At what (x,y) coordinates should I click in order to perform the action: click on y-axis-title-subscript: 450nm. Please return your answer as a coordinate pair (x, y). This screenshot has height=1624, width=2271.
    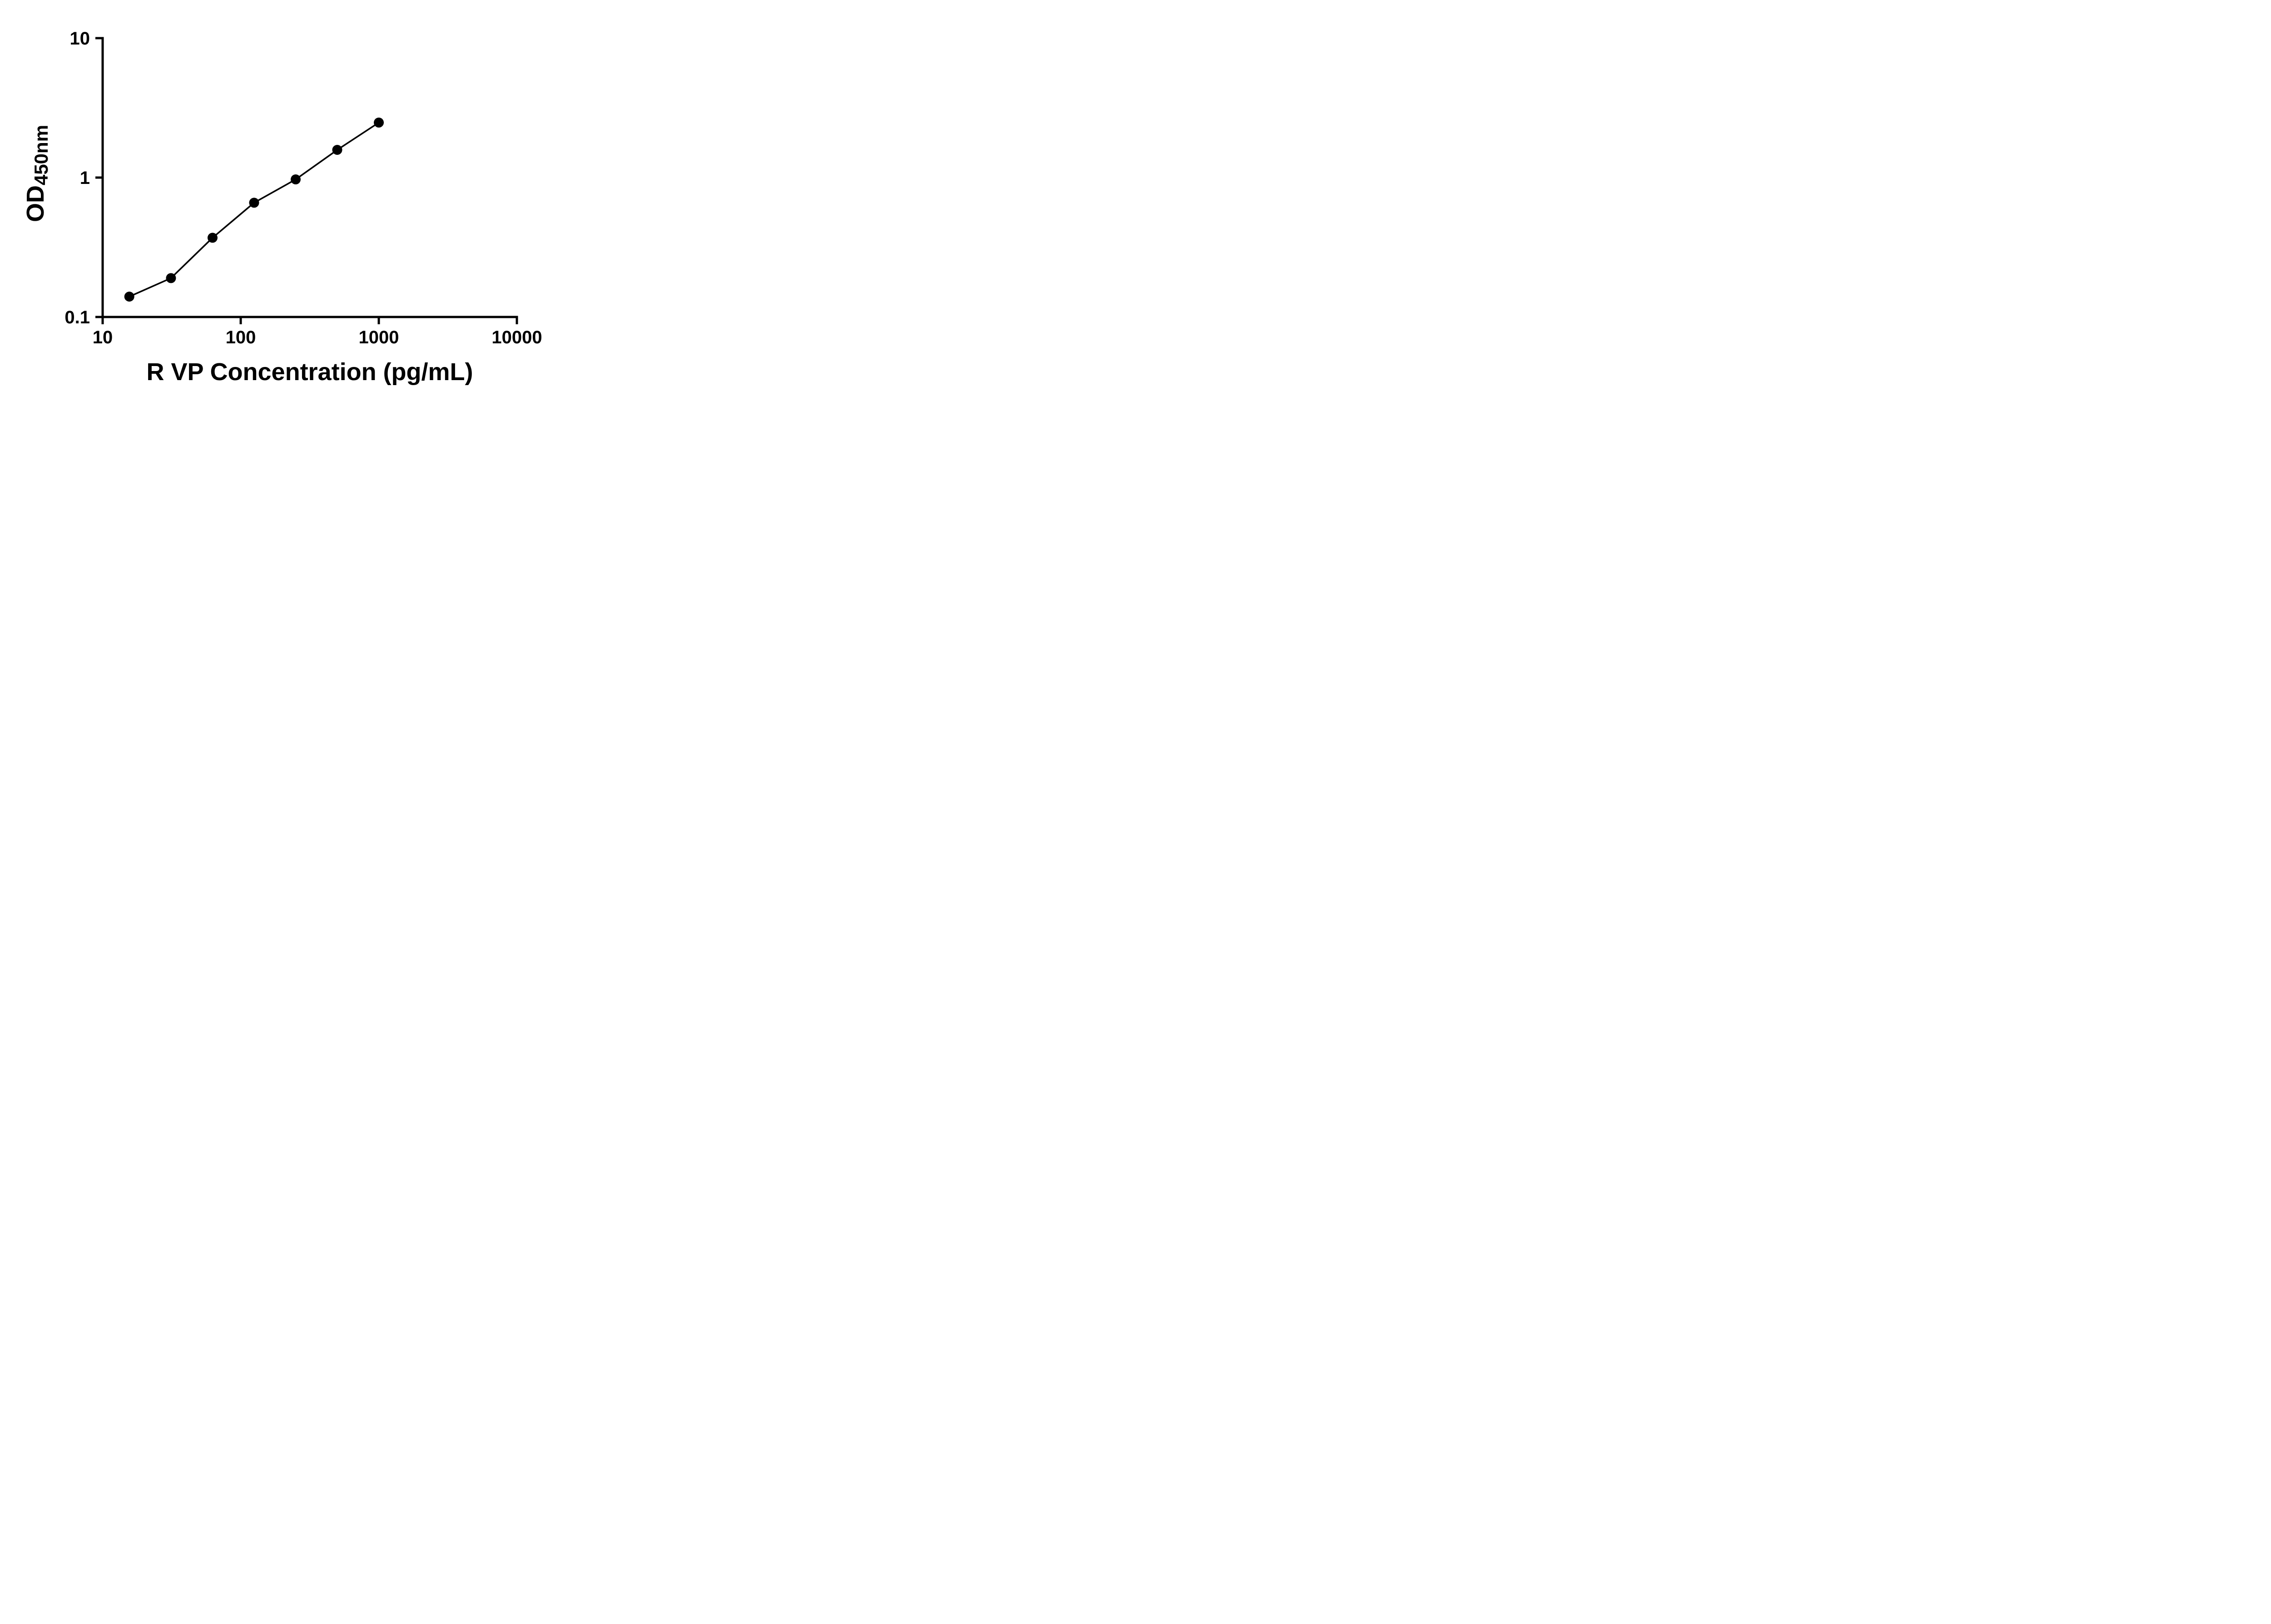
    Looking at the image, I should click on (41, 155).